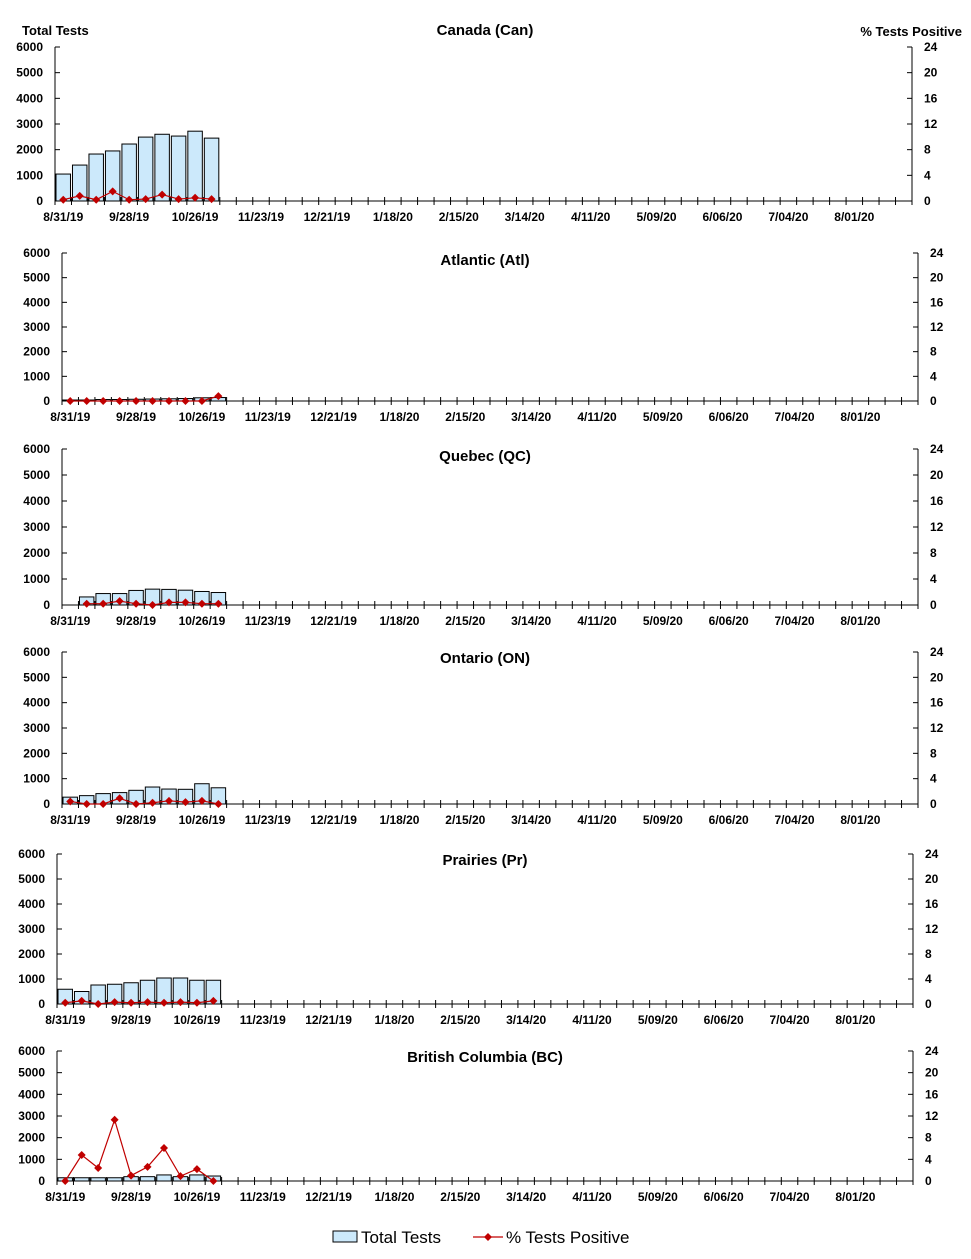 The height and width of the screenshot is (1259, 971). Describe the element at coordinates (70, 417) in the screenshot. I see `x-tick-label: 8/31/19` at that location.